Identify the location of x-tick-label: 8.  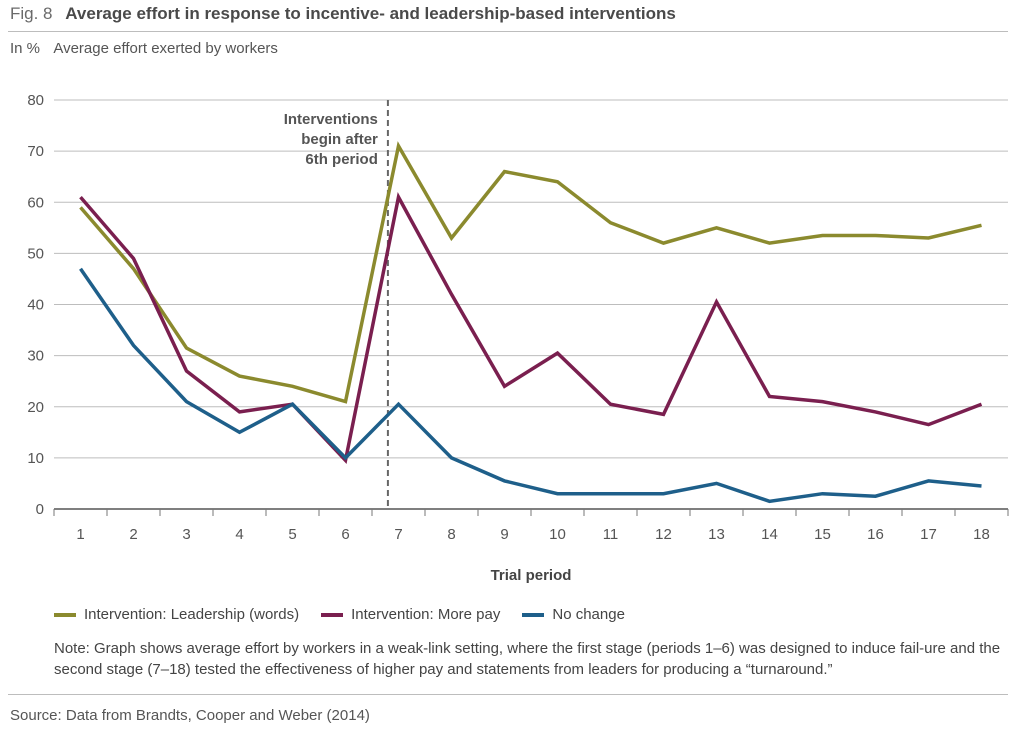
(451, 534).